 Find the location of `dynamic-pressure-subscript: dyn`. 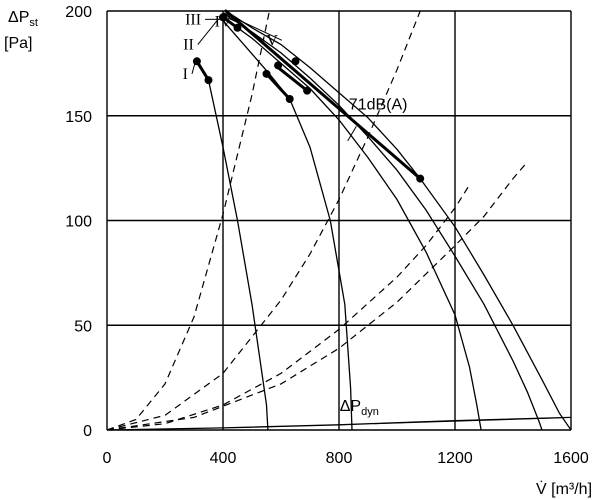

dynamic-pressure-subscript: dyn is located at coordinates (370, 412).